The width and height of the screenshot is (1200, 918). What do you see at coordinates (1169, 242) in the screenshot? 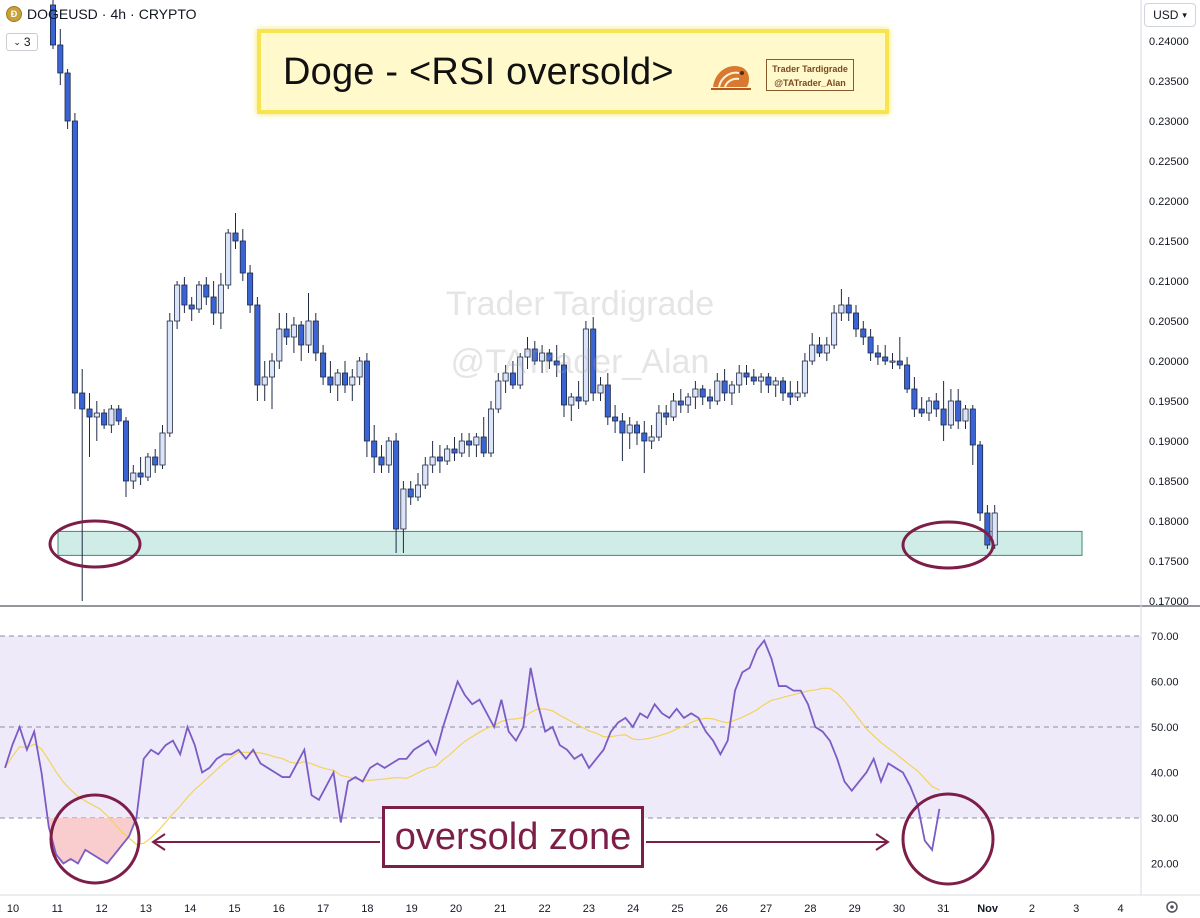
I see `price-tick-label: 0.21500` at bounding box center [1169, 242].